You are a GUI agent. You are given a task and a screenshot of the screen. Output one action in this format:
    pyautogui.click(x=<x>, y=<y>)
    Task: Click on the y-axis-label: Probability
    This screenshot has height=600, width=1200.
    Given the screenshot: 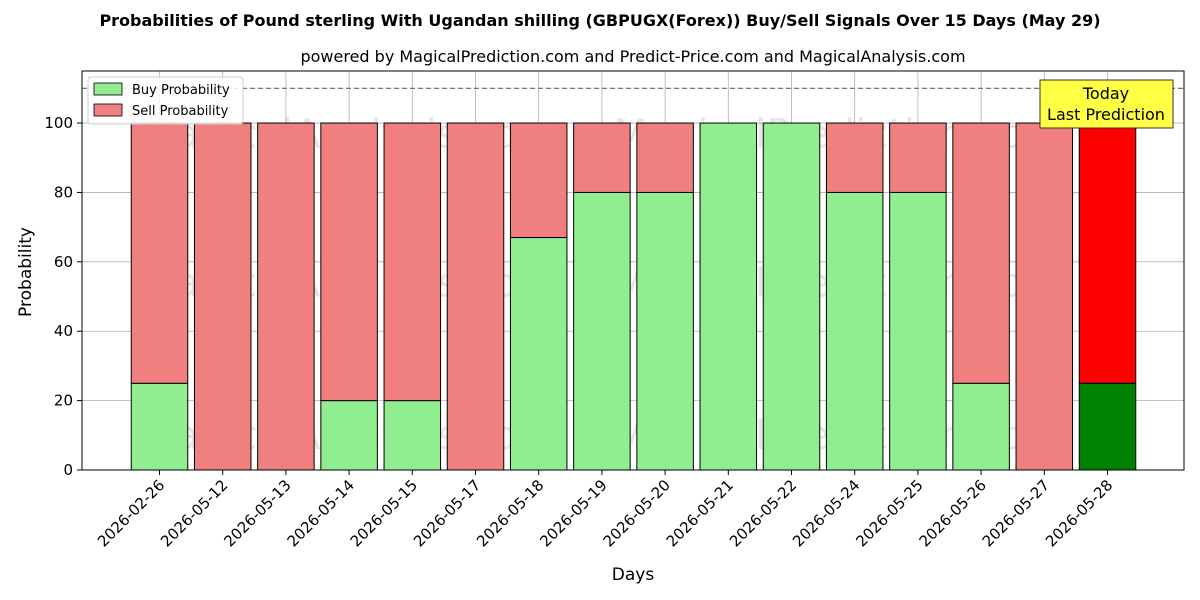 What is the action you would take?
    pyautogui.click(x=26, y=272)
    